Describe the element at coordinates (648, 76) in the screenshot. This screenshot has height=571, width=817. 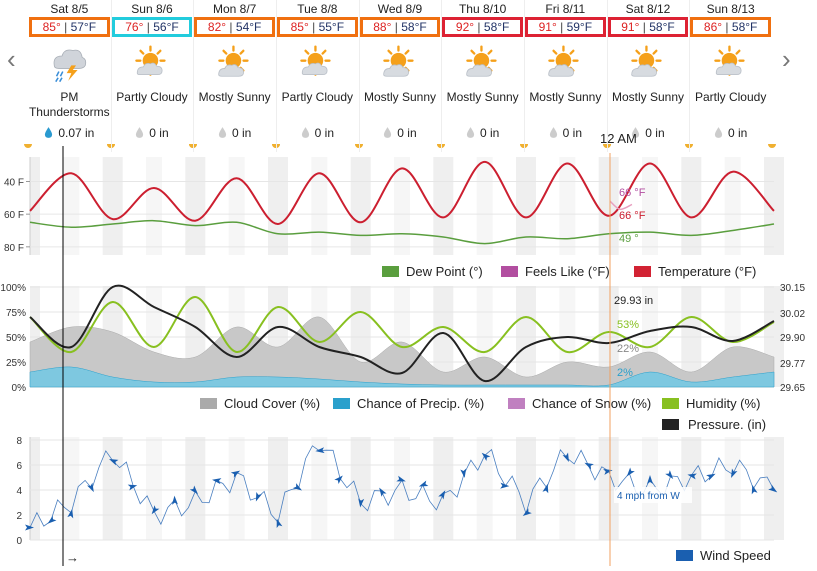
I see `forecast-day-7: Sat 8/12 91° | 58°F Mostly Sunny 0 in` at that location.